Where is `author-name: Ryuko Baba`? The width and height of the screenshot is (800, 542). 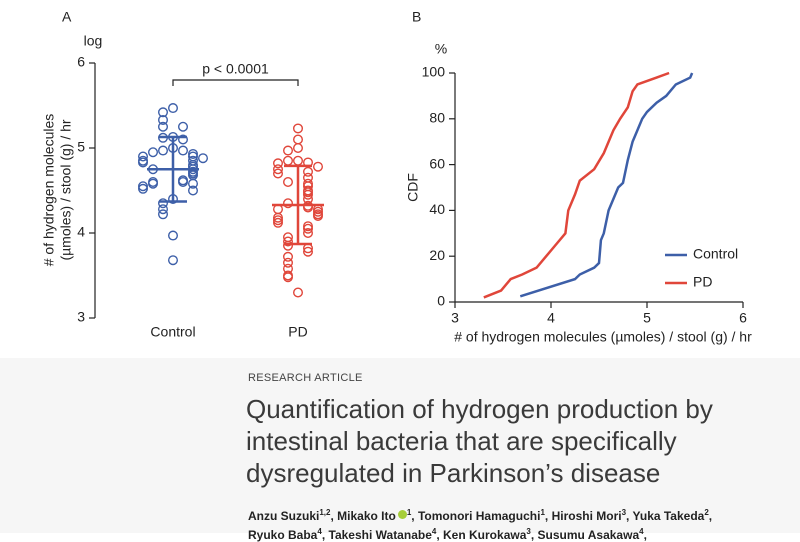
author-name: Ryuko Baba is located at coordinates (283, 535).